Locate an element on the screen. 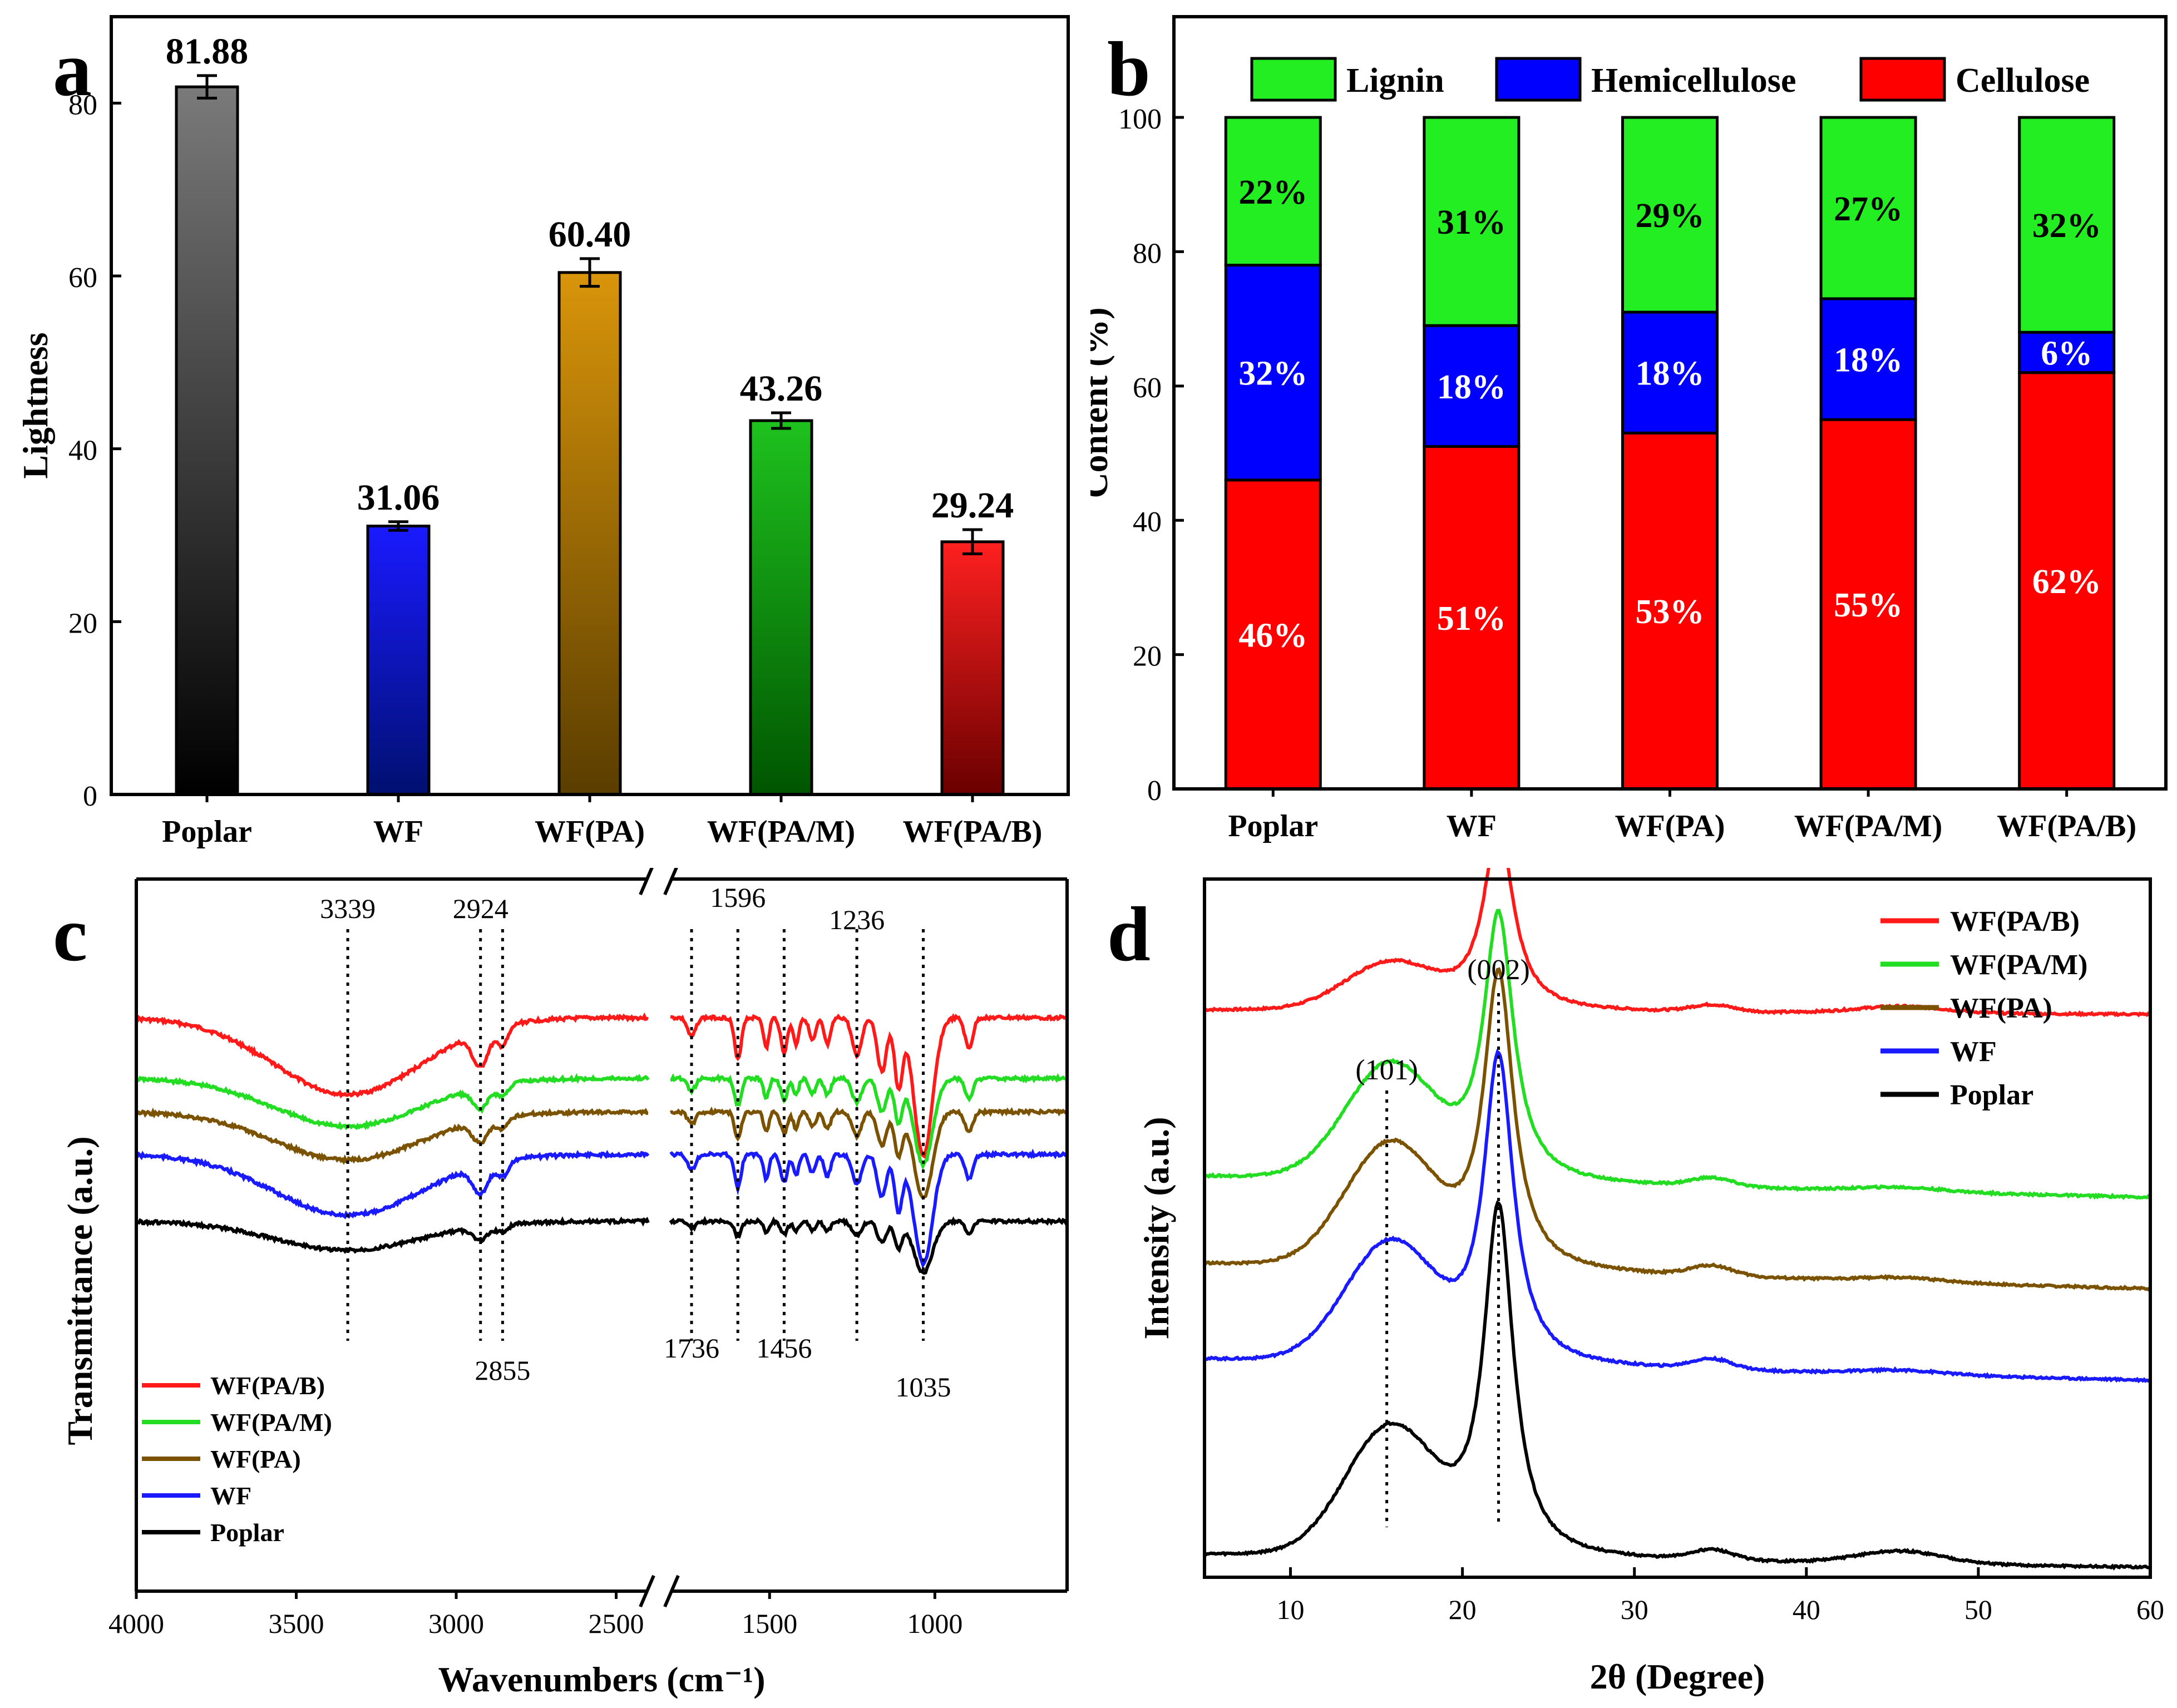 The height and width of the screenshot is (1708, 2177). spectrum-wfpa is located at coordinates (392, 1136).